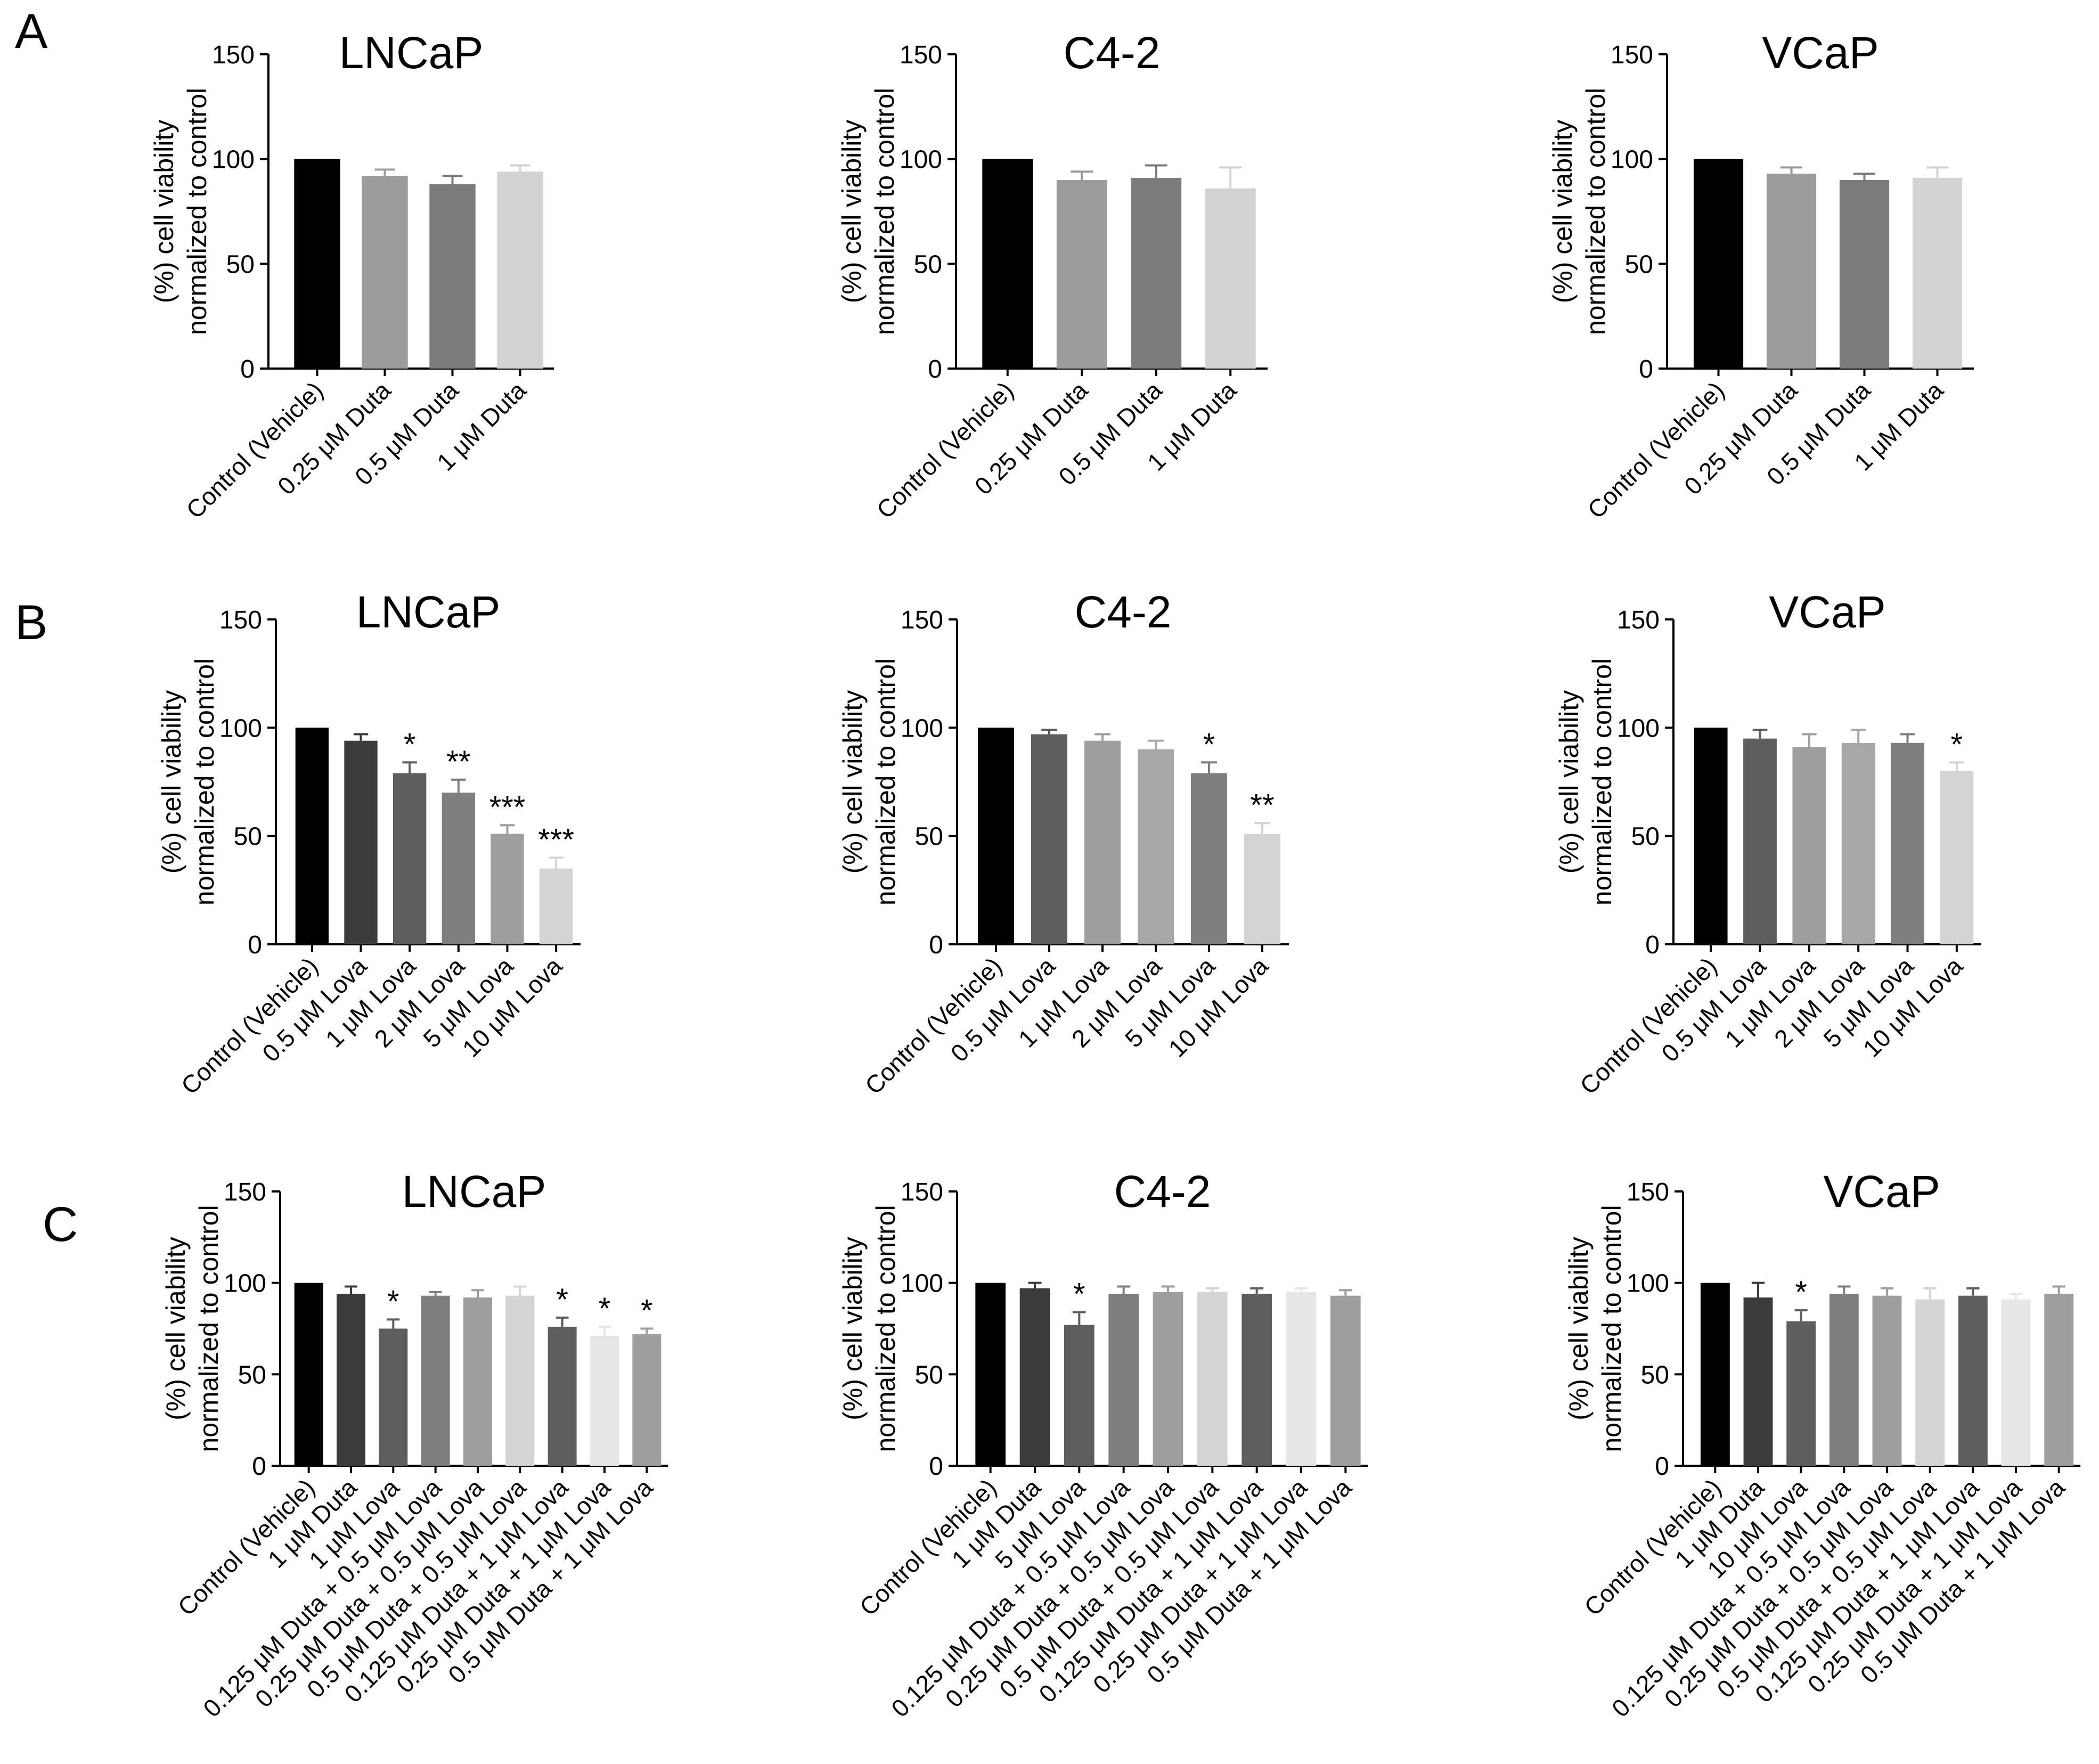 The height and width of the screenshot is (1764, 2099). I want to click on panel-label-A: A, so click(32, 32).